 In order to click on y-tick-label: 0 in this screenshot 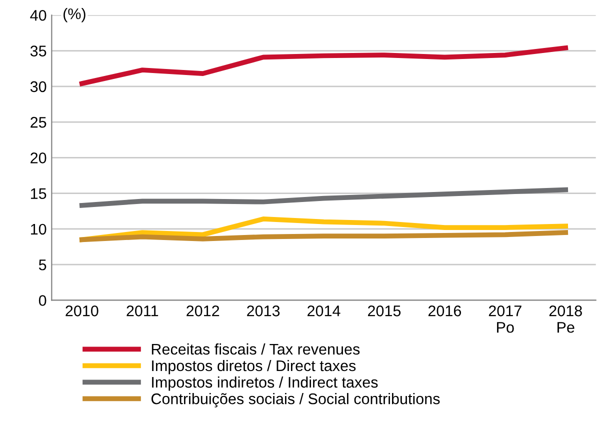, I will do `click(42, 300)`.